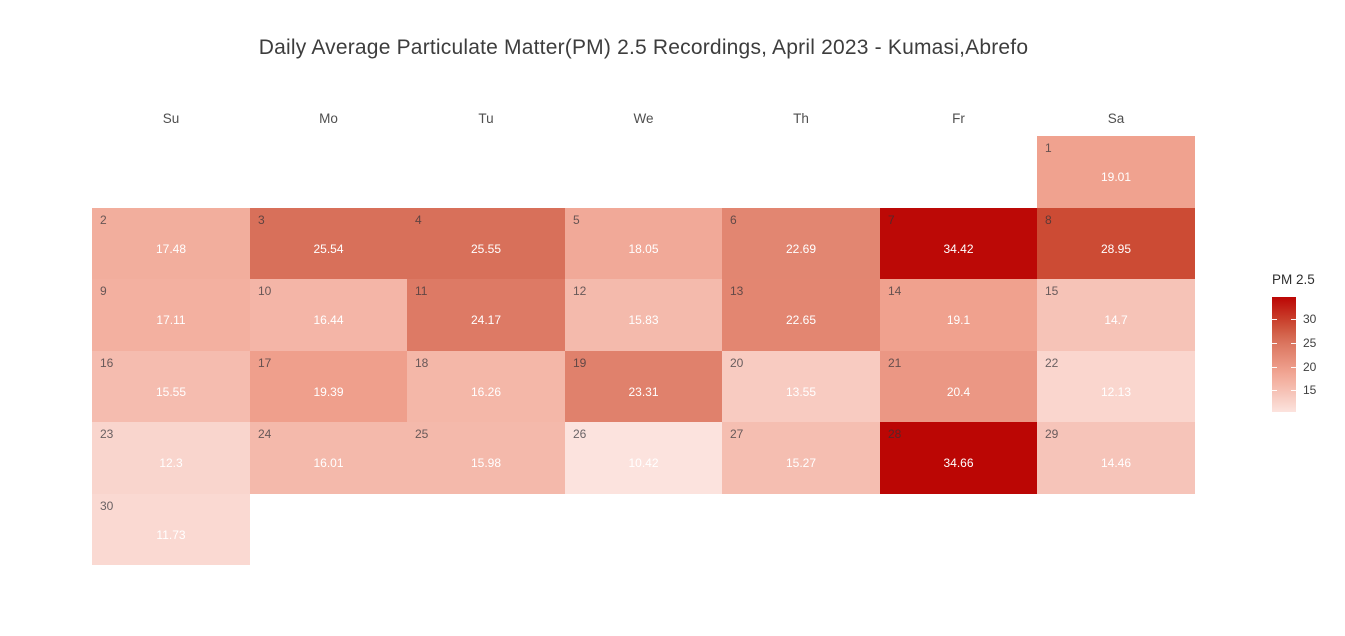  I want to click on day-number: 14, so click(895, 291).